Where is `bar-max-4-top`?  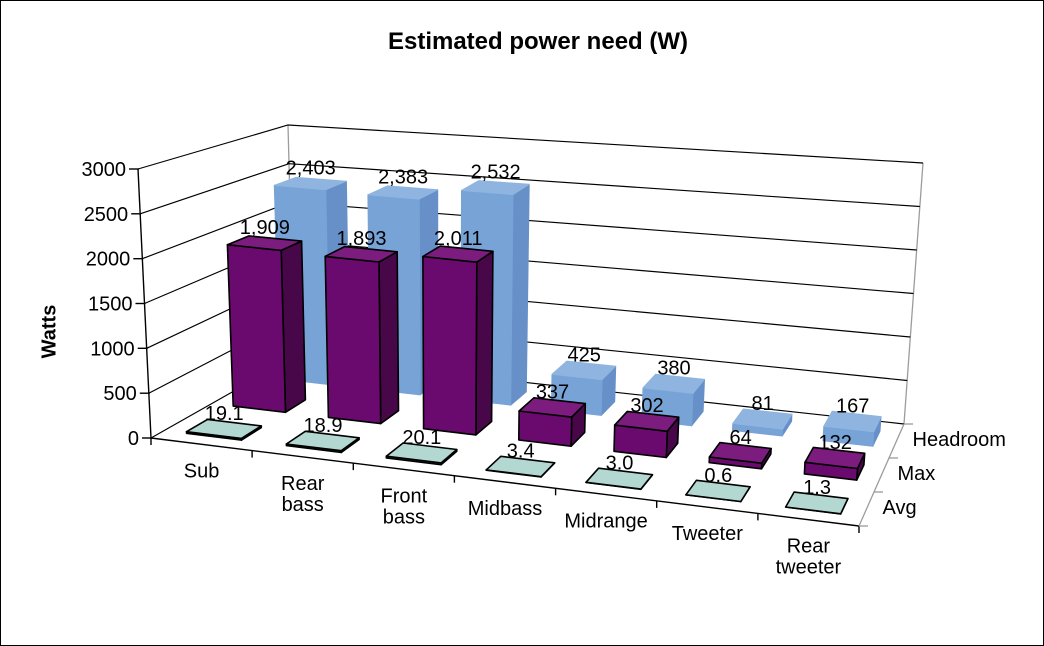
bar-max-4-top is located at coordinates (552, 407).